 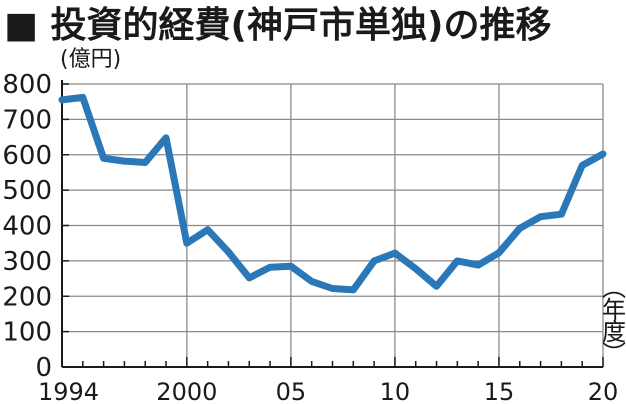 I want to click on x-unit-label: ︵年度︶, so click(x=614, y=321).